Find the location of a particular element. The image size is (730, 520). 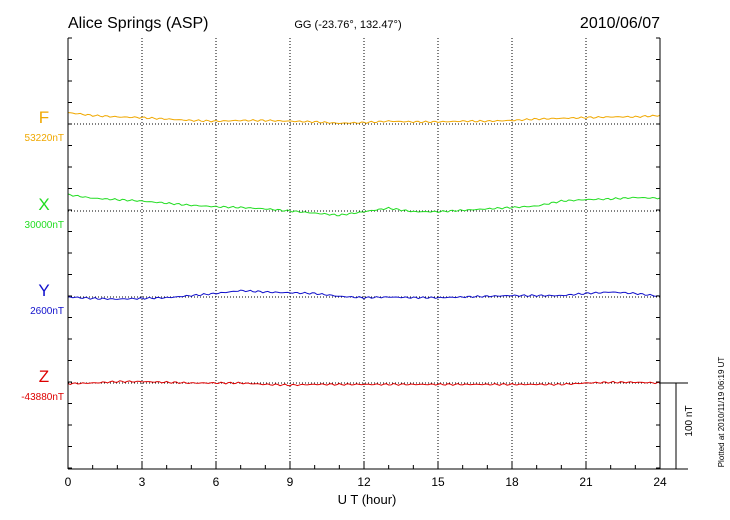

chart-date: 2010/06/07 is located at coordinates (620, 23).